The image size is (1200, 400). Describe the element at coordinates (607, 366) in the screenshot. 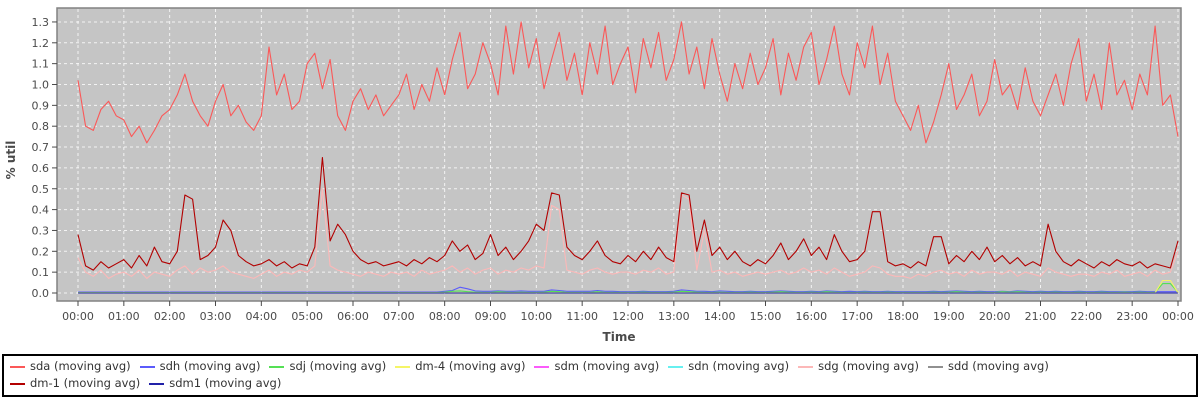

I see `legend-label: sdm (moving avg)` at that location.